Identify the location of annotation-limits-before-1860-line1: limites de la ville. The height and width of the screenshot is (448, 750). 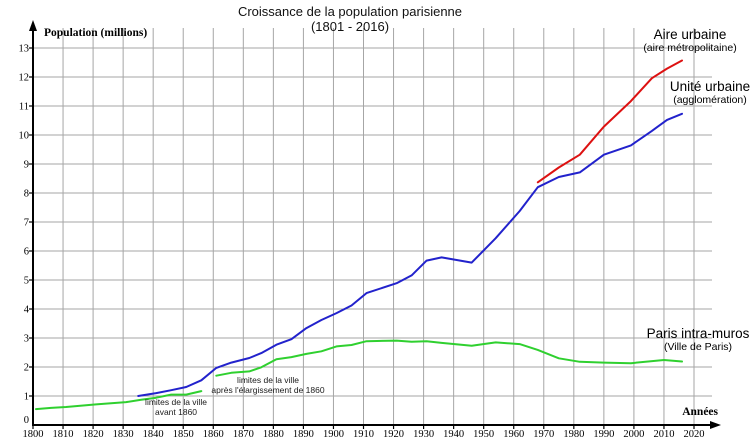
(176, 402).